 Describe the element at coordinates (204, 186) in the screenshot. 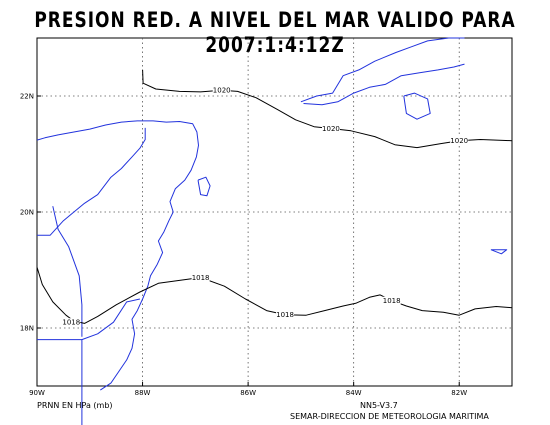

I see `coast-cozumel` at that location.